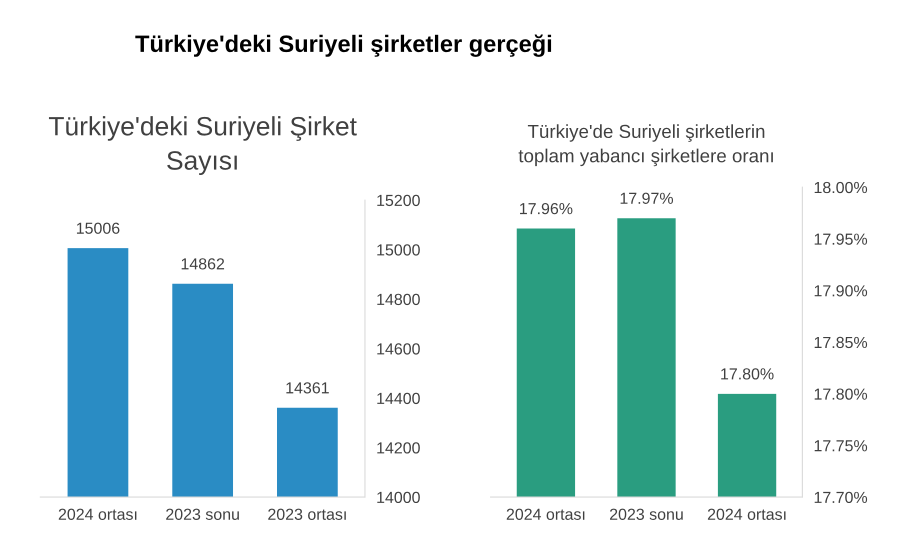 This screenshot has width=917, height=538. Describe the element at coordinates (841, 239) in the screenshot. I see `y-tick-label: 17.95%` at that location.